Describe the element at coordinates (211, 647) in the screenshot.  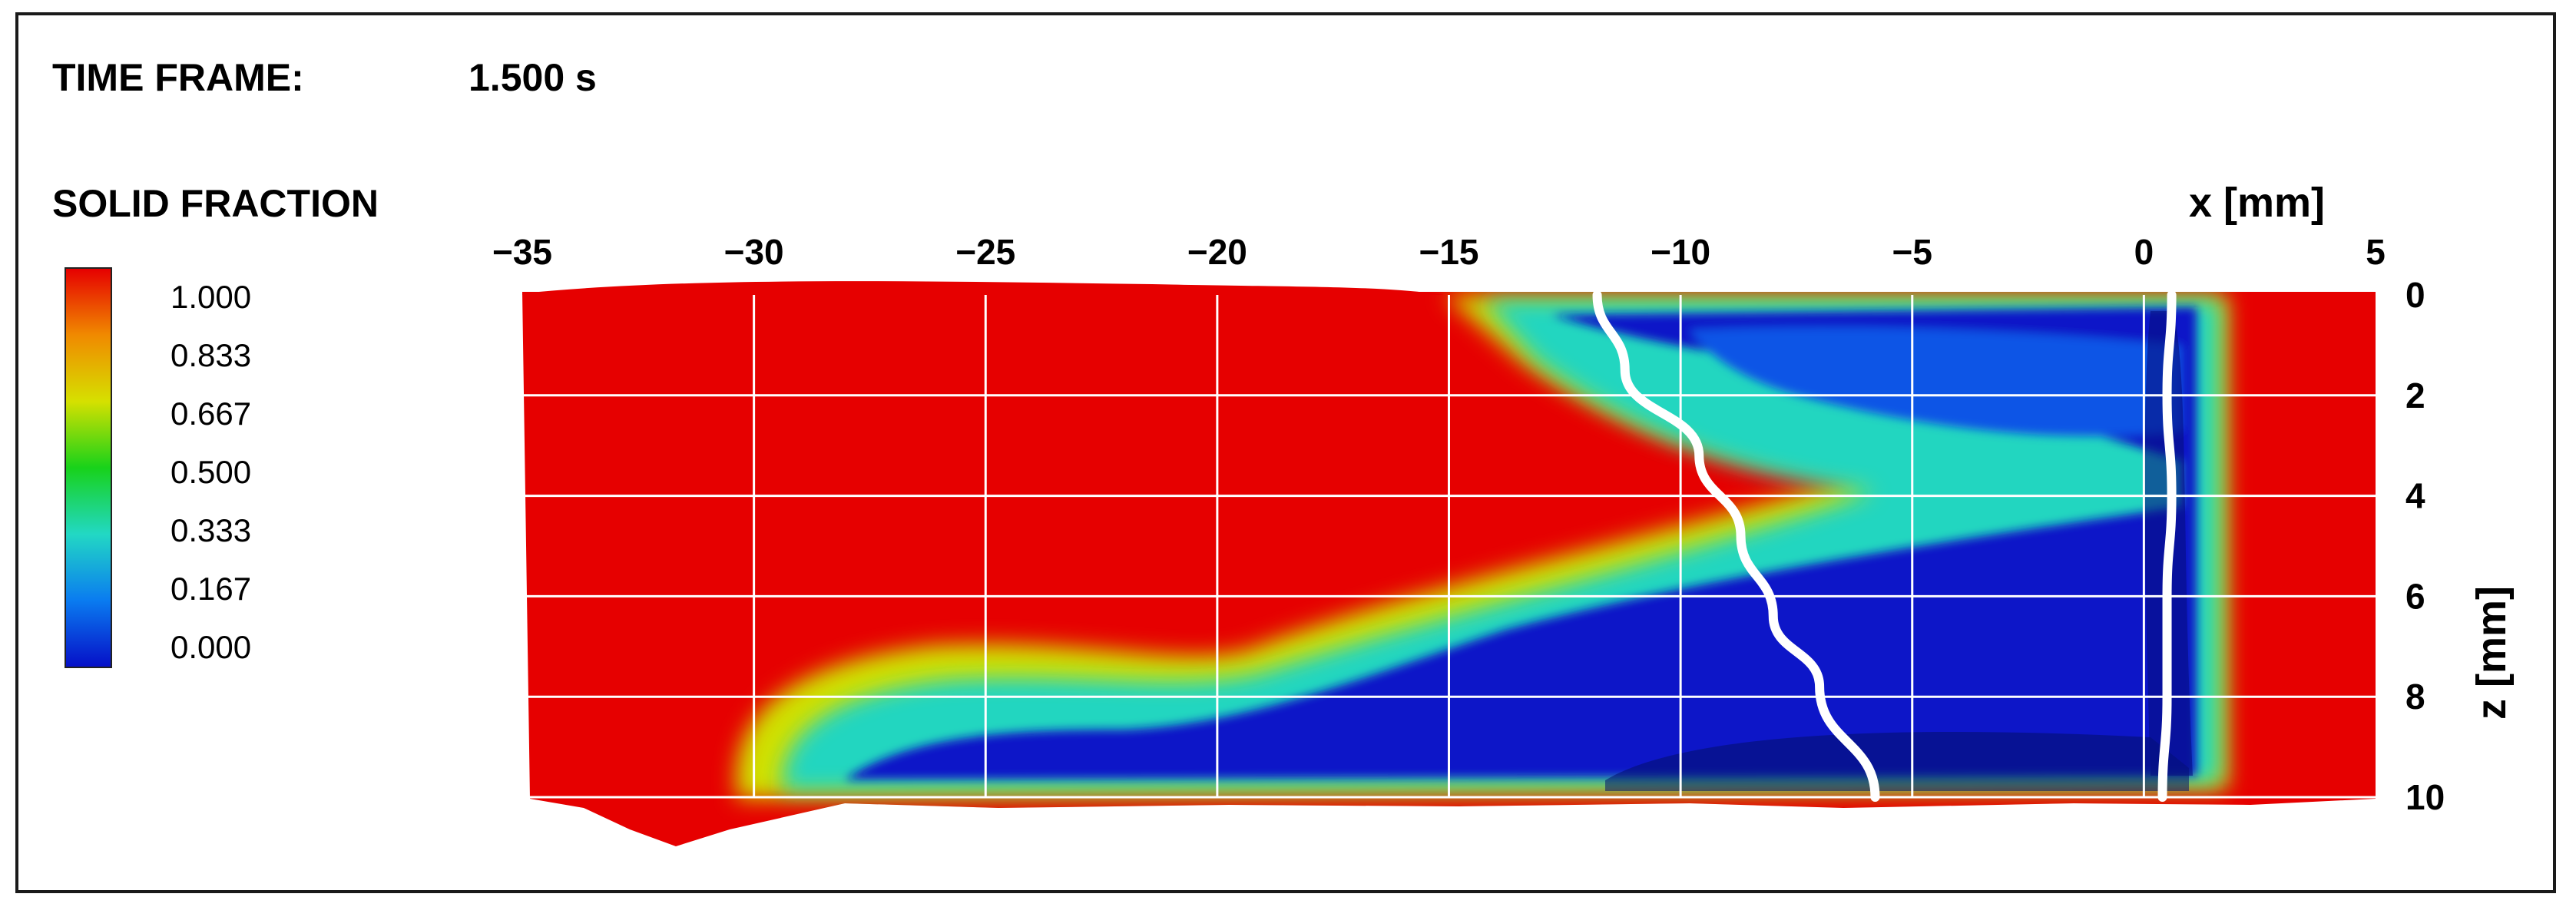
I see `colorbar-tick: 0.000` at that location.